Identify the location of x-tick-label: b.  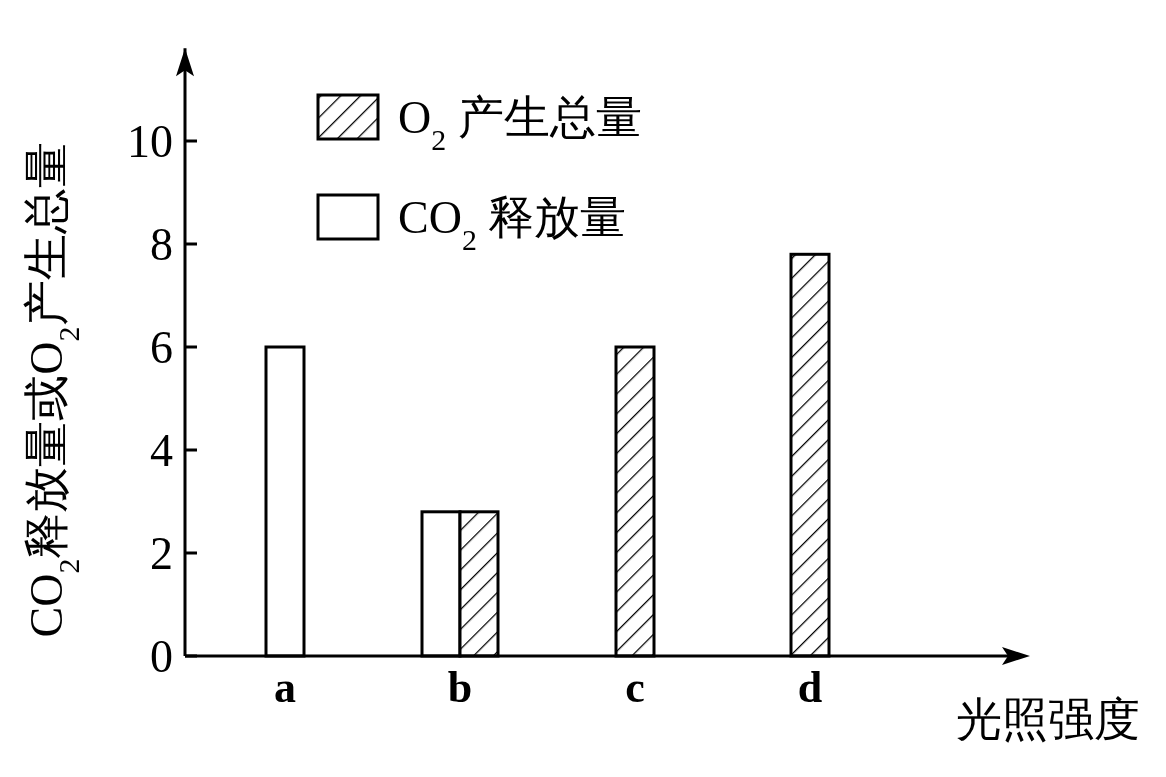
(460, 687).